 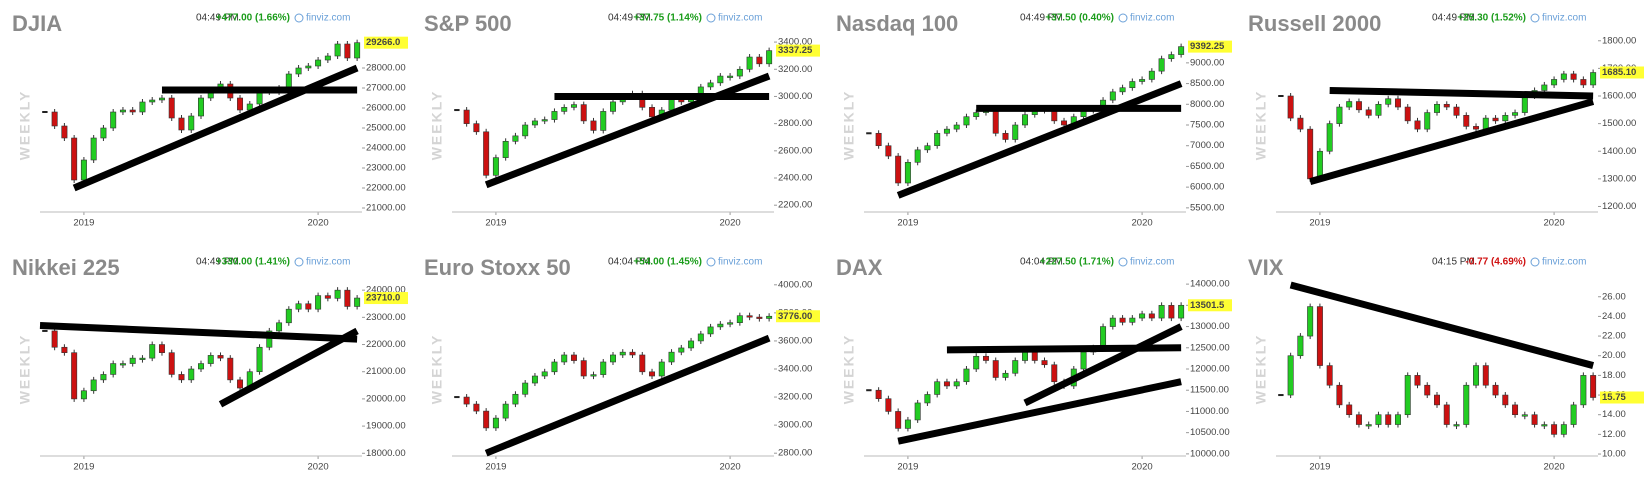 I want to click on y-tick-label: 2200.00, so click(x=795, y=205).